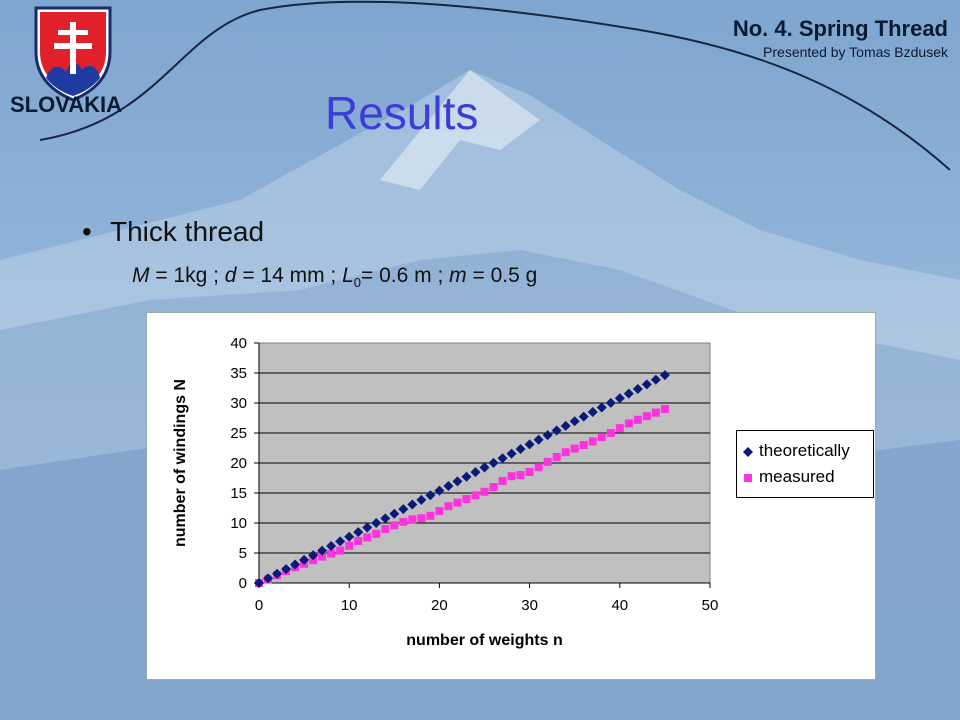  What do you see at coordinates (710, 605) in the screenshot?
I see `x-tick-label: 50` at bounding box center [710, 605].